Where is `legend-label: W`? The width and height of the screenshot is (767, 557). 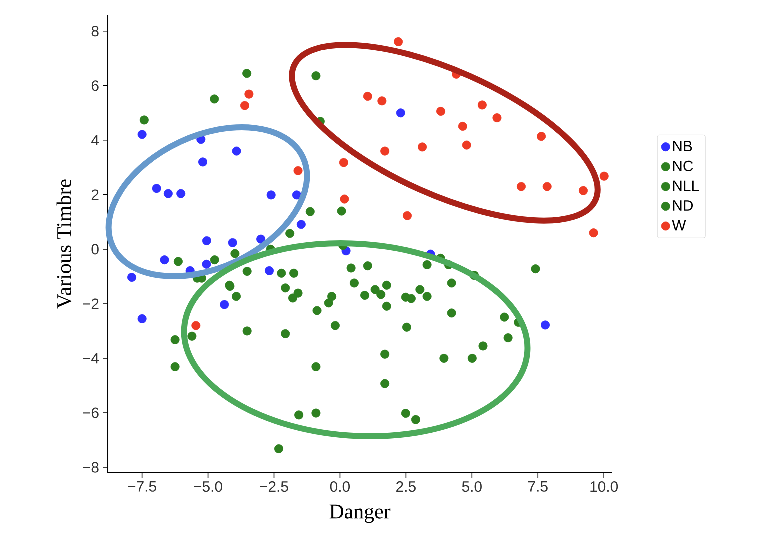
legend-label: W is located at coordinates (679, 225).